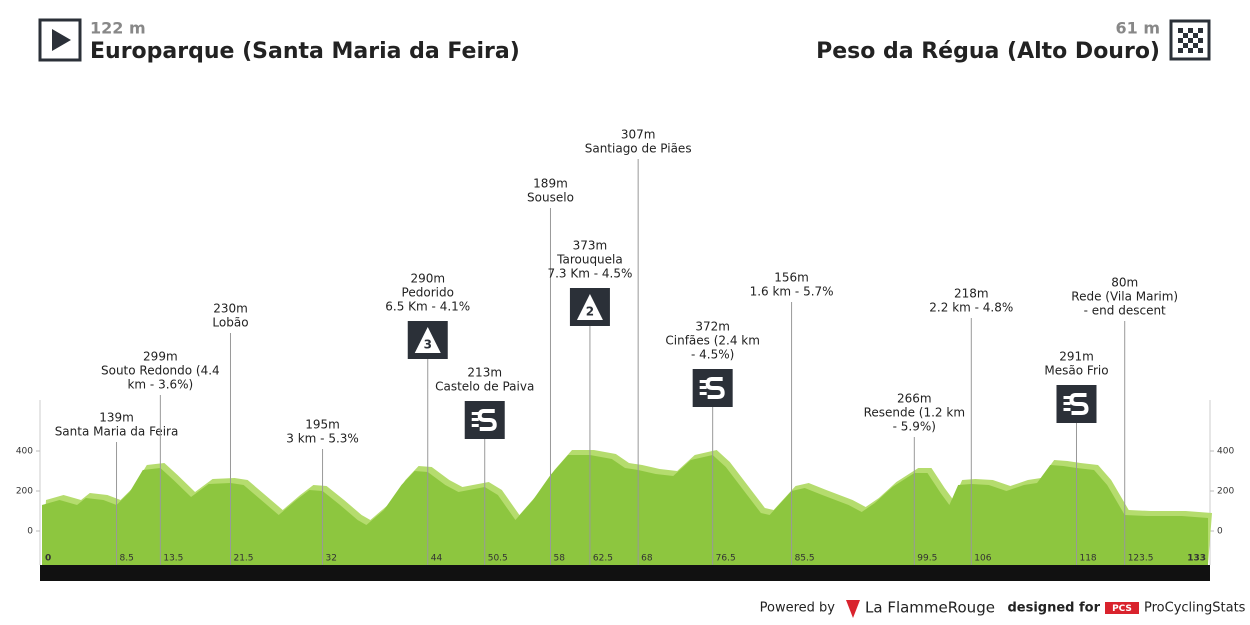 The height and width of the screenshot is (625, 1250). Describe the element at coordinates (712, 355) in the screenshot. I see `annotation-text: - 4.5%)` at that location.